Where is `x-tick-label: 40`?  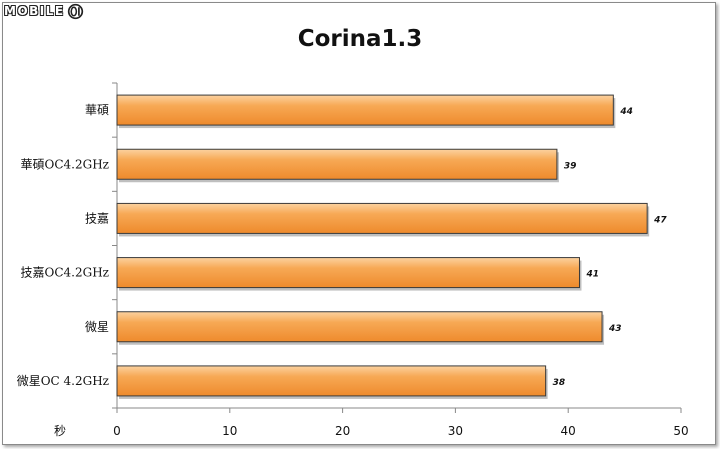 x-tick-label: 40 is located at coordinates (568, 431).